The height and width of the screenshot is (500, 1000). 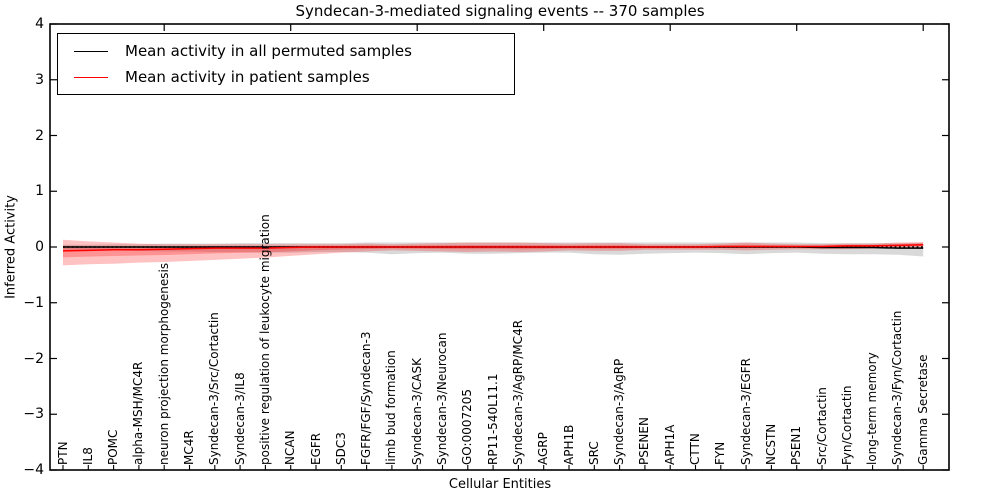 What do you see at coordinates (669, 444) in the screenshot?
I see `x-tick-label: APH1A` at bounding box center [669, 444].